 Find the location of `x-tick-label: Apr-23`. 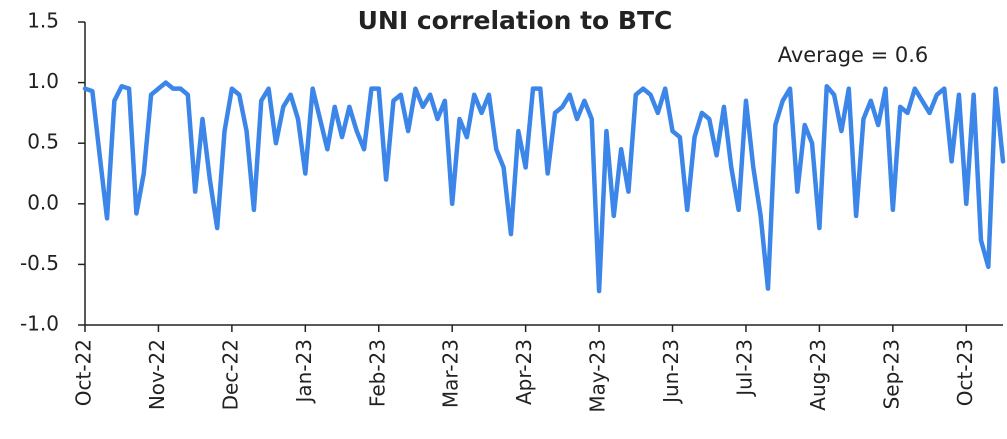

x-tick-label: Apr-23 is located at coordinates (524, 372).